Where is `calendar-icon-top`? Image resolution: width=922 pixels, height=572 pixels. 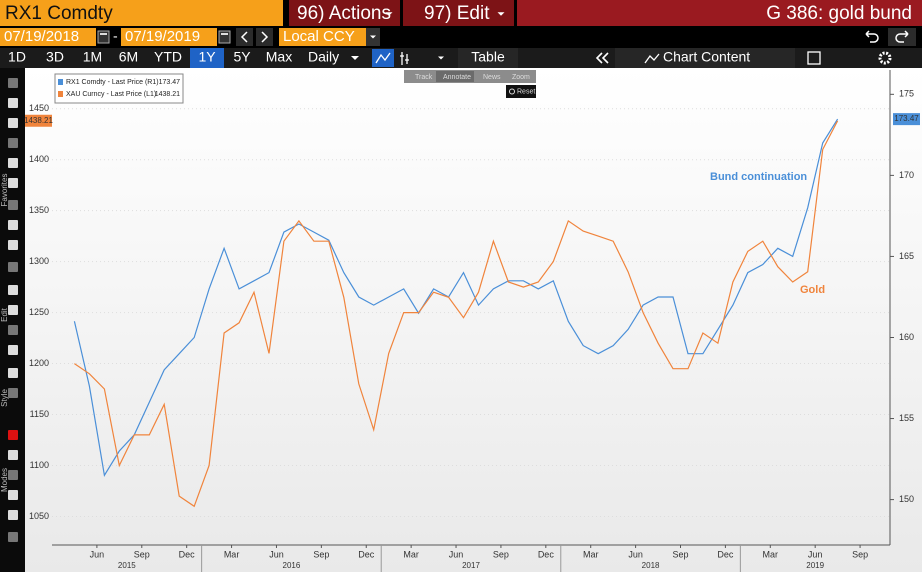 calendar-icon-top is located at coordinates (103, 34).